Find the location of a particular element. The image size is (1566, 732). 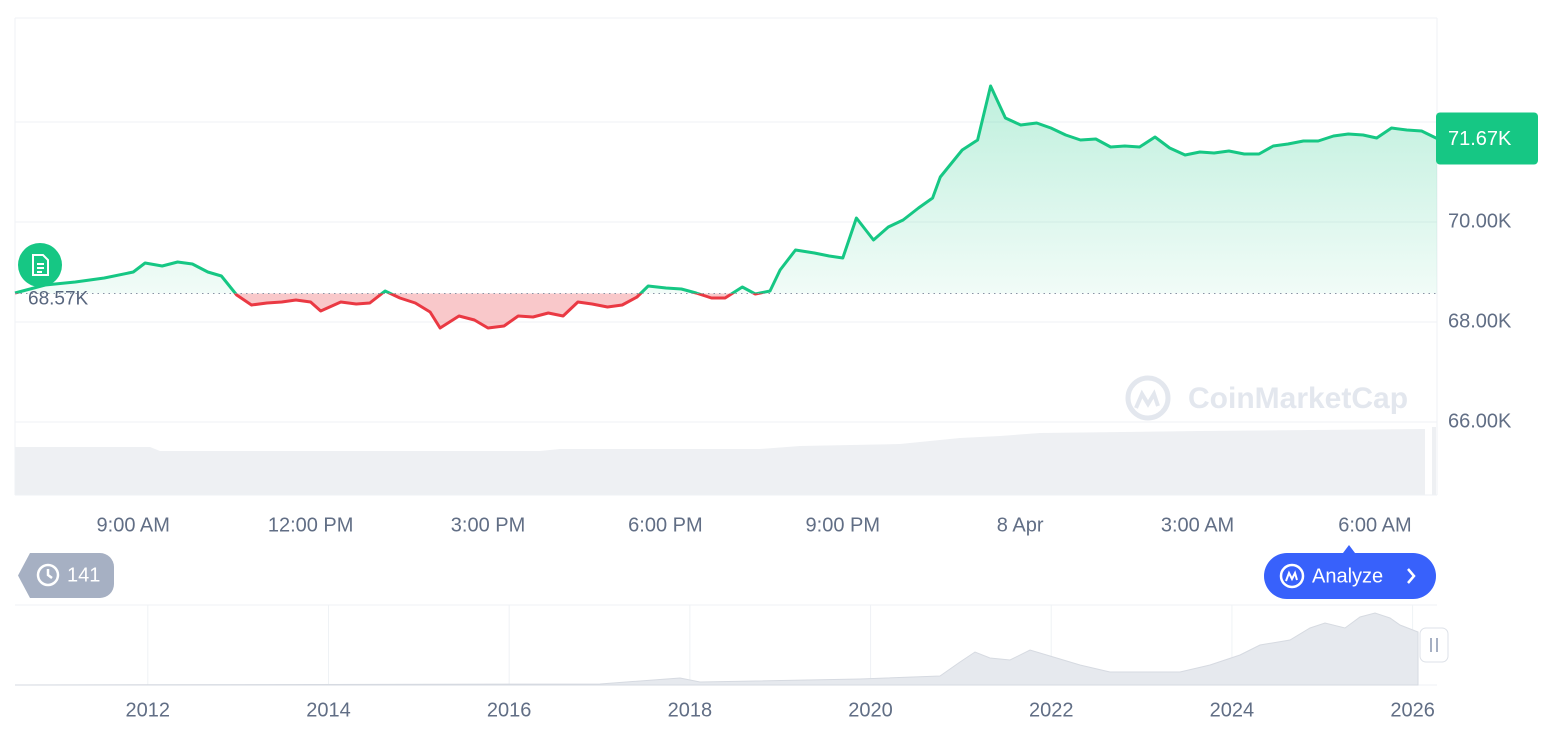

watermark-text: CoinMarketCap is located at coordinates (1298, 398).